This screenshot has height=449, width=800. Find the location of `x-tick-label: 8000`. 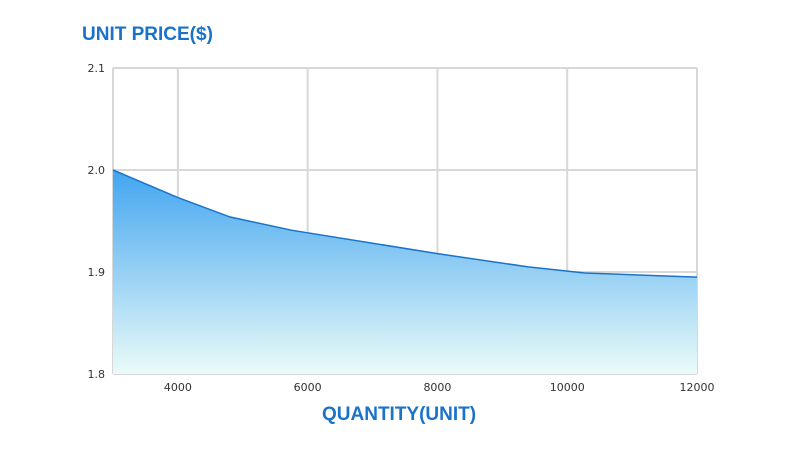

x-tick-label: 8000 is located at coordinates (437, 387).